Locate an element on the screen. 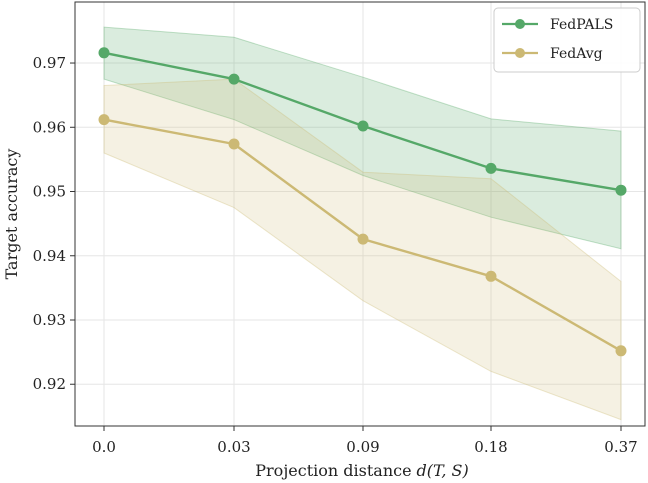  legend-fedavg-label: FedAvg is located at coordinates (576, 54).